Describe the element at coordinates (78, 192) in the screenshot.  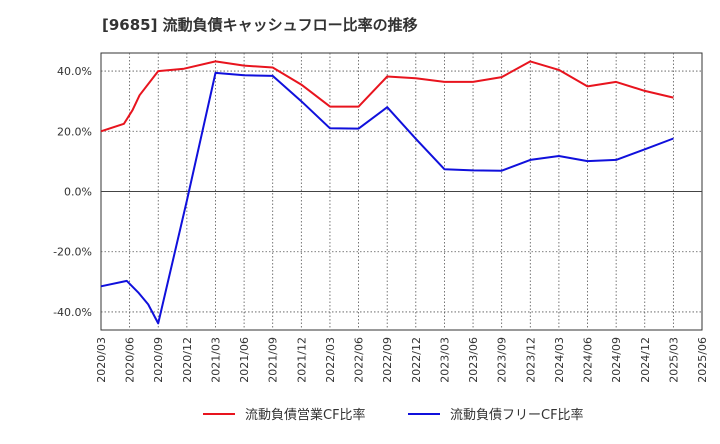
I see `y-tick-label: 0.0%` at that location.